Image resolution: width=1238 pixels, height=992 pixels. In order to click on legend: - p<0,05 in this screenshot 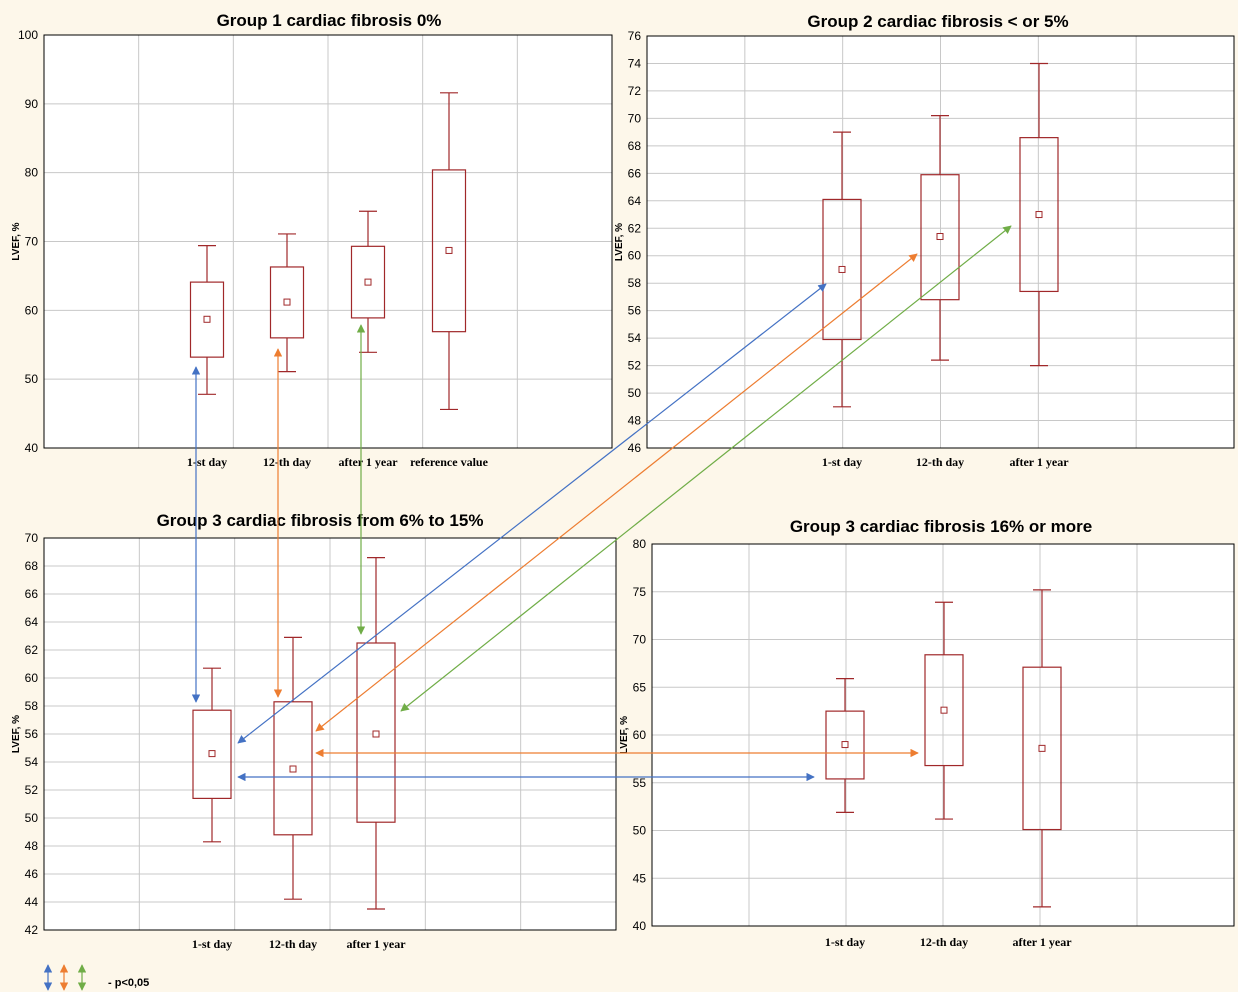, I will do `click(96, 977)`.